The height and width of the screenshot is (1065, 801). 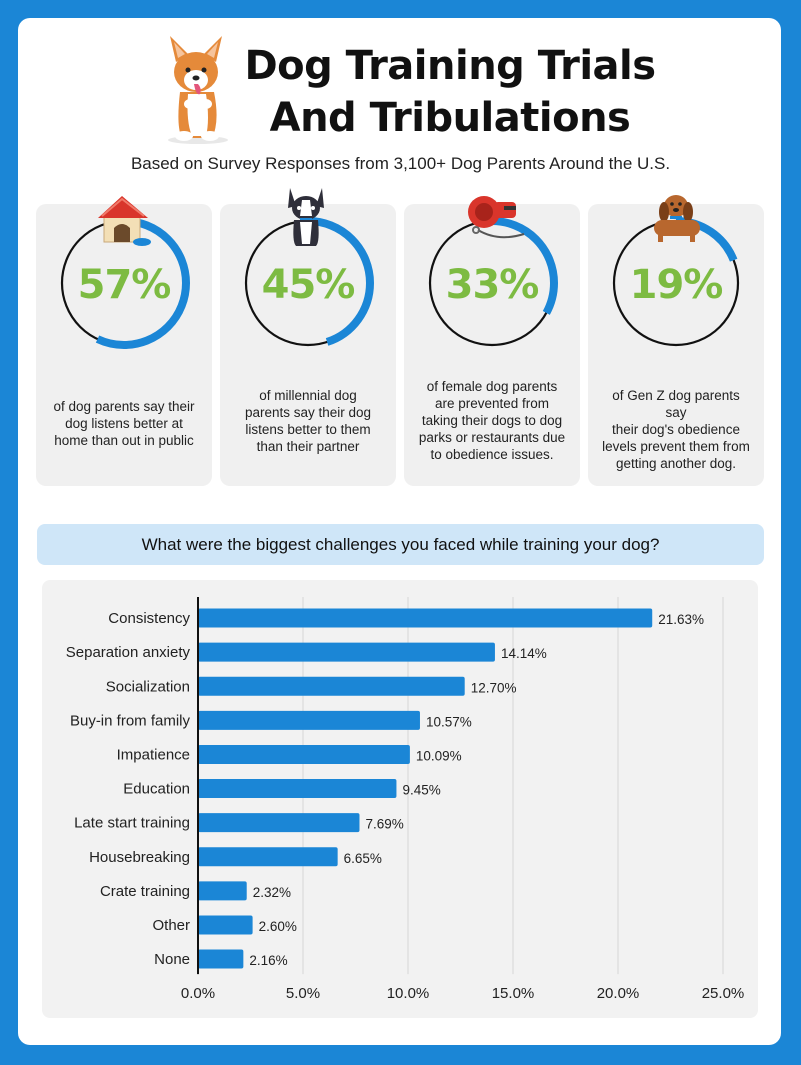 I want to click on x-tick-label: 25.0%, so click(x=723, y=993).